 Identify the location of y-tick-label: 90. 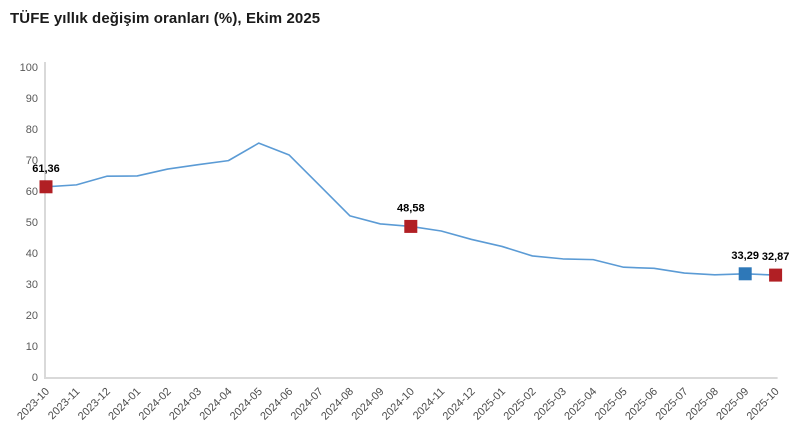
(32, 99).